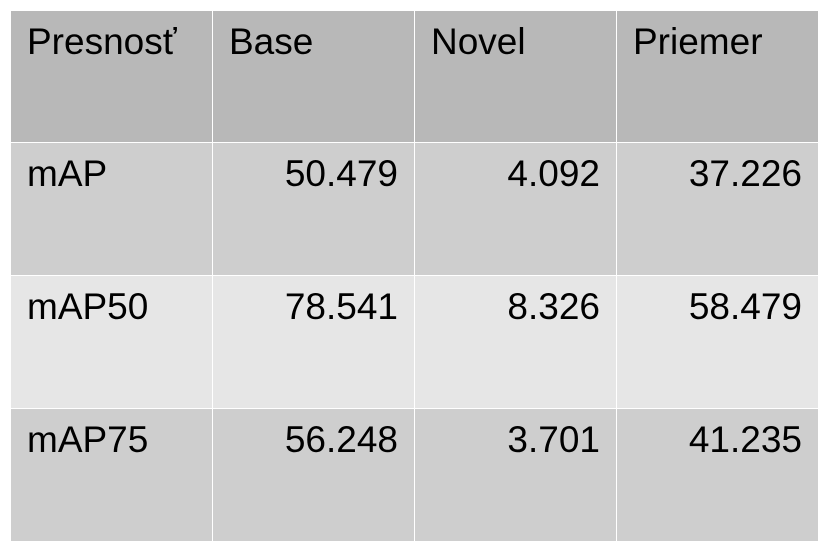  I want to click on average-value-cell: 37.226, so click(717, 209).